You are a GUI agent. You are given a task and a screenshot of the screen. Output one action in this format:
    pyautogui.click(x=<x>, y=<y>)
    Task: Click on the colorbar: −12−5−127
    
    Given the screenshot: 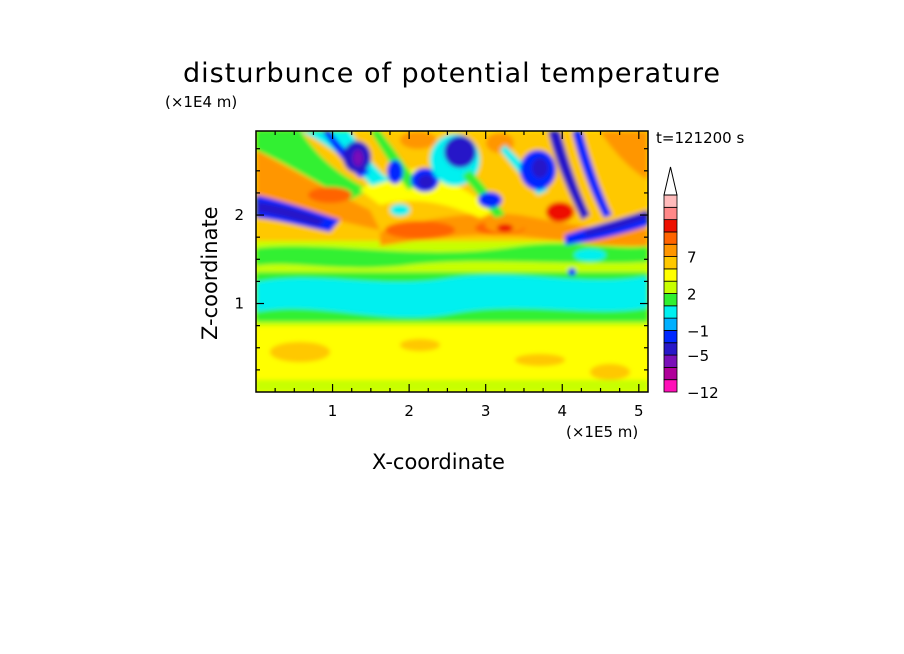 What is the action you would take?
    pyautogui.click(x=691, y=284)
    